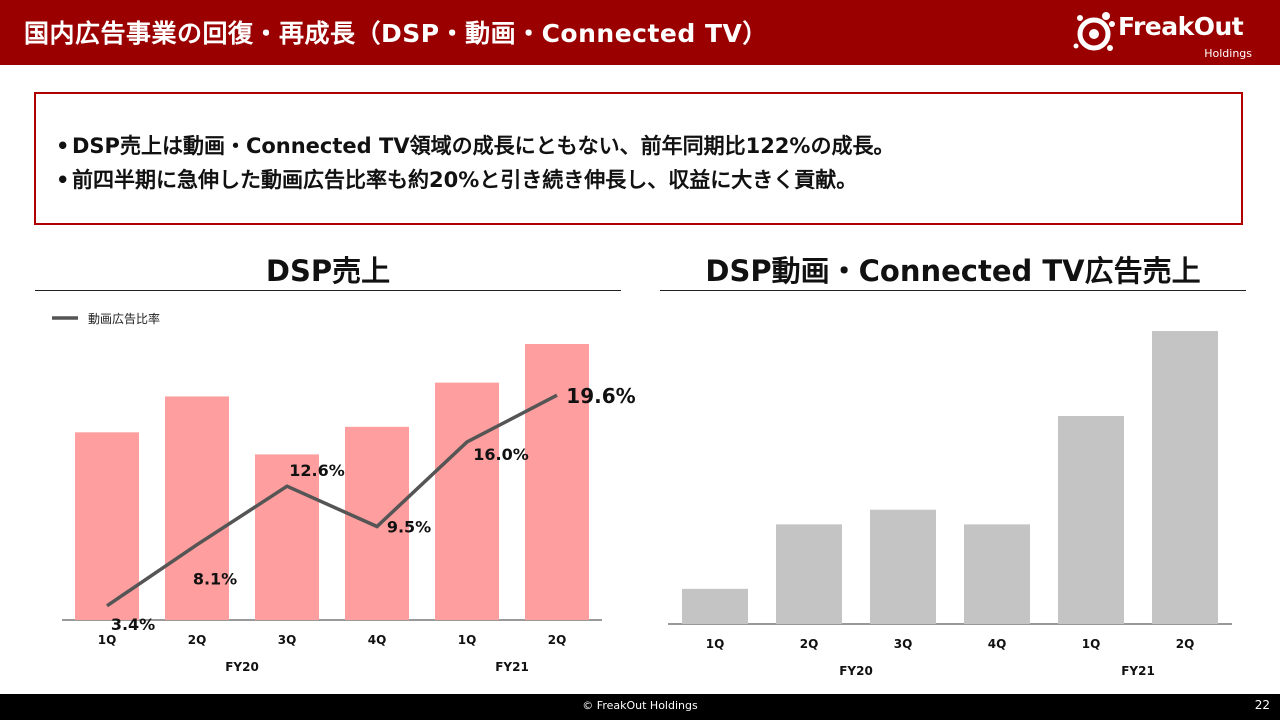 The height and width of the screenshot is (720, 1280). I want to click on right-chart-title-rule, so click(953, 290).